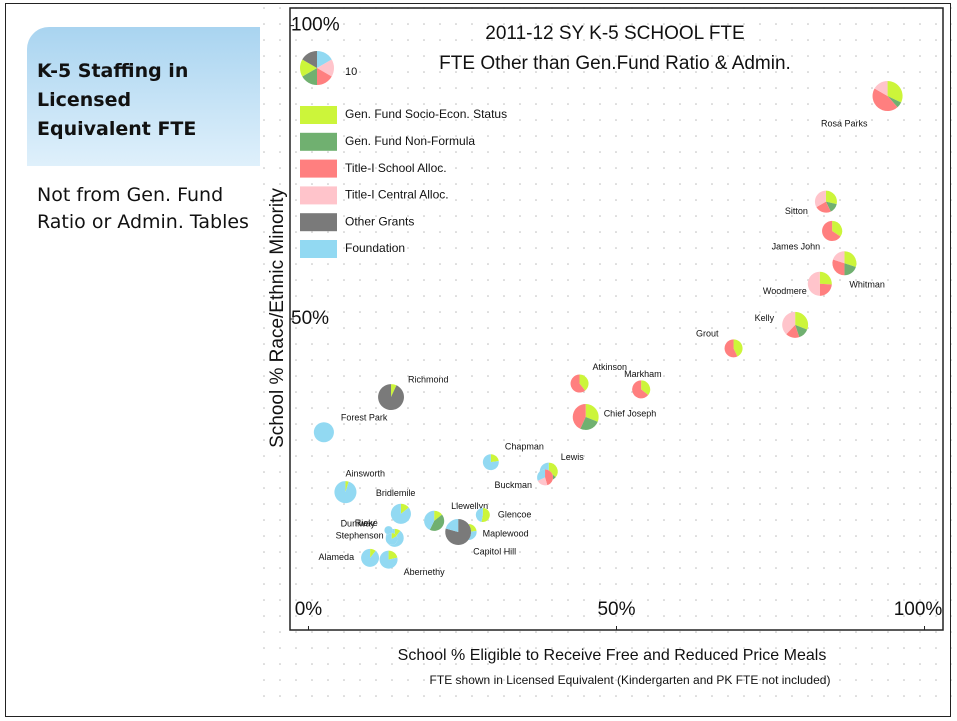  Describe the element at coordinates (765, 318) in the screenshot. I see `point-label: Kelly` at that location.